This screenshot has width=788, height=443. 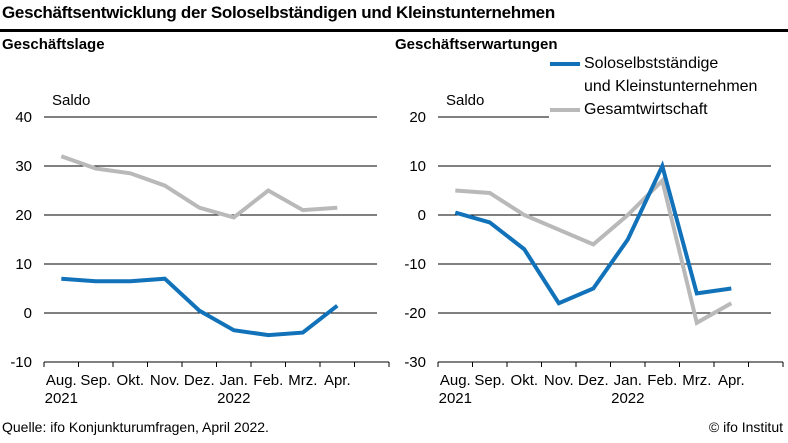 What do you see at coordinates (415, 362) in the screenshot?
I see `y-tick-label: -30` at bounding box center [415, 362].